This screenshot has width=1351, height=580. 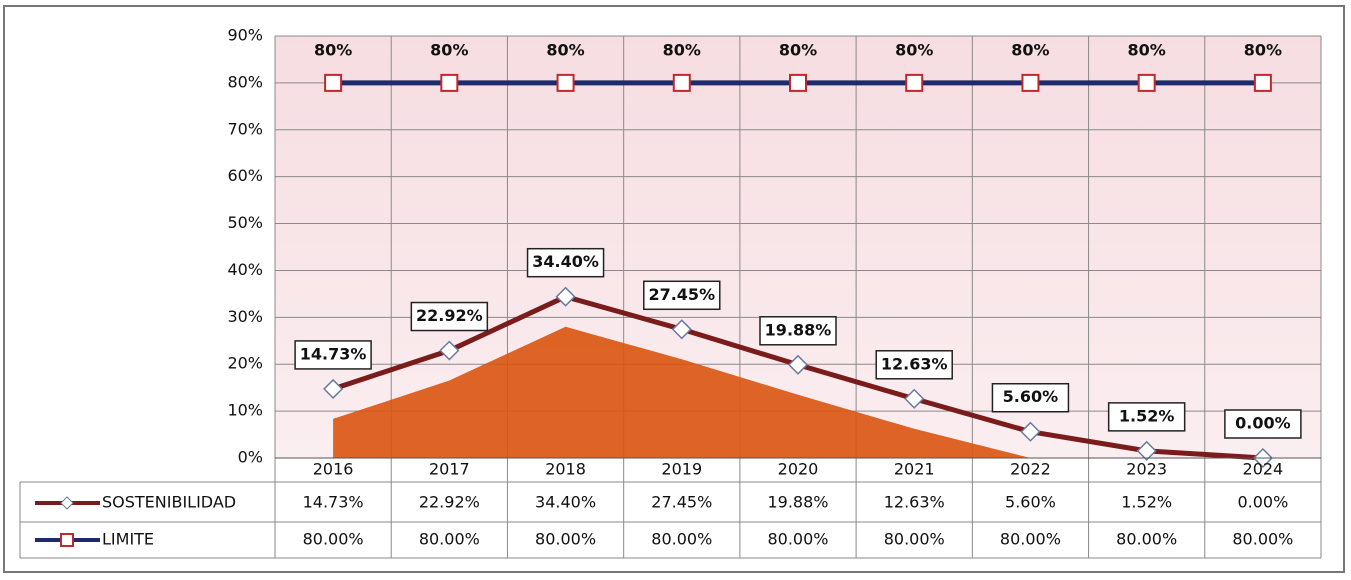 I want to click on x-tick-label: 2018, so click(x=565, y=469).